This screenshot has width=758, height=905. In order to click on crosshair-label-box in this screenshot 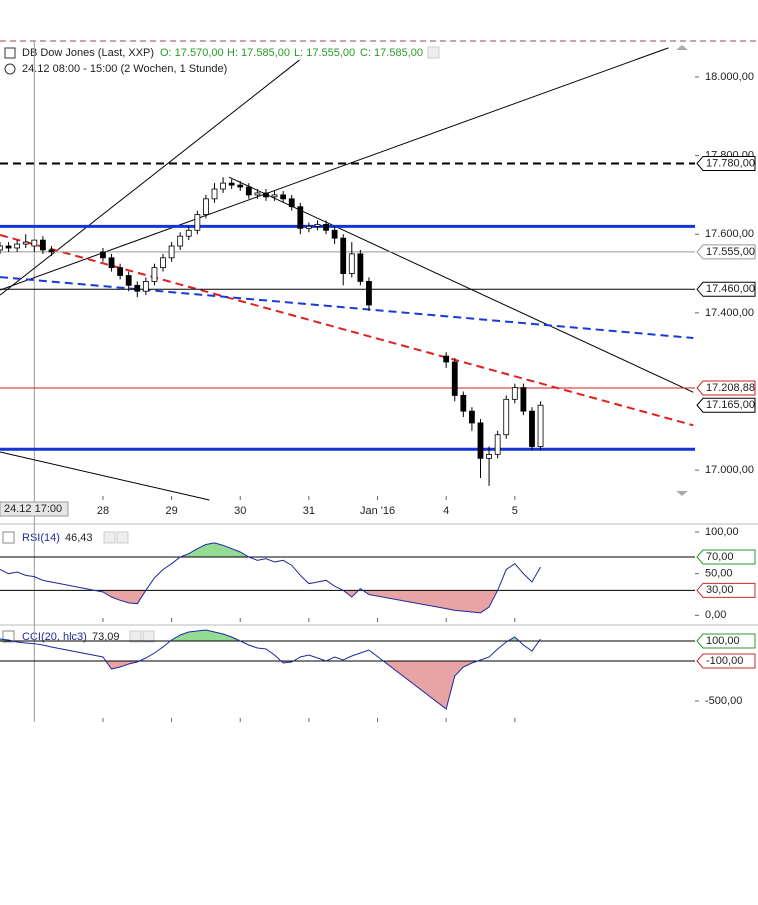, I will do `click(34, 509)`.